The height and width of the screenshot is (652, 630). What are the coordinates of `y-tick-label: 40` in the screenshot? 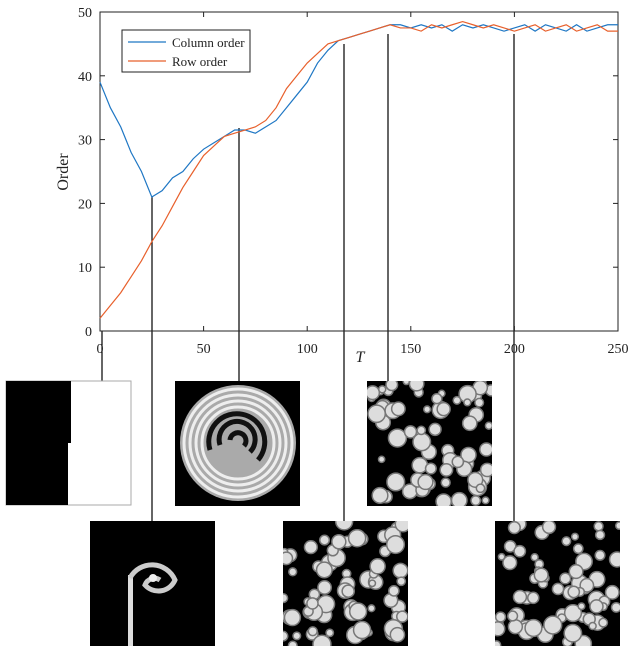 It's located at (85, 77).